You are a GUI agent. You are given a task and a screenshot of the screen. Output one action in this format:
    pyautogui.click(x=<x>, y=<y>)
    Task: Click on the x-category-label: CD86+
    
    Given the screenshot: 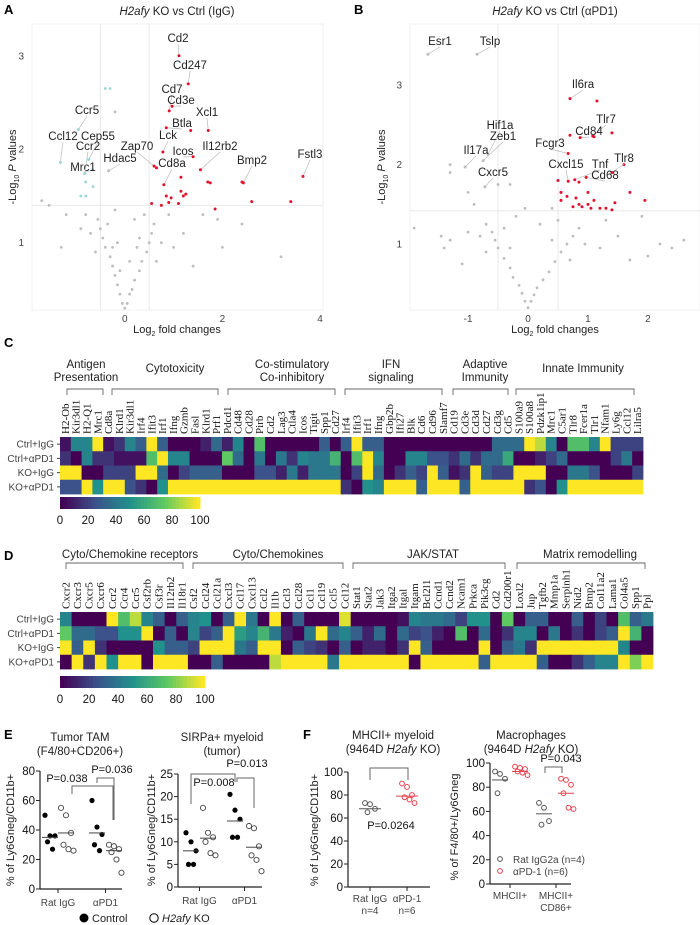 What is the action you would take?
    pyautogui.click(x=556, y=908)
    